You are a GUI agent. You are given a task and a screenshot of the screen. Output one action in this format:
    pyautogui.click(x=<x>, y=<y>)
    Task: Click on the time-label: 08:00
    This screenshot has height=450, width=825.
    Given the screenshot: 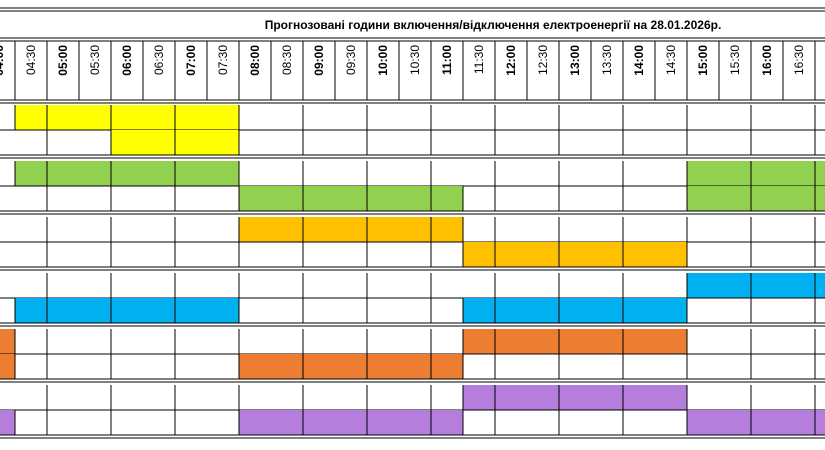 What is the action you would take?
    pyautogui.click(x=255, y=60)
    